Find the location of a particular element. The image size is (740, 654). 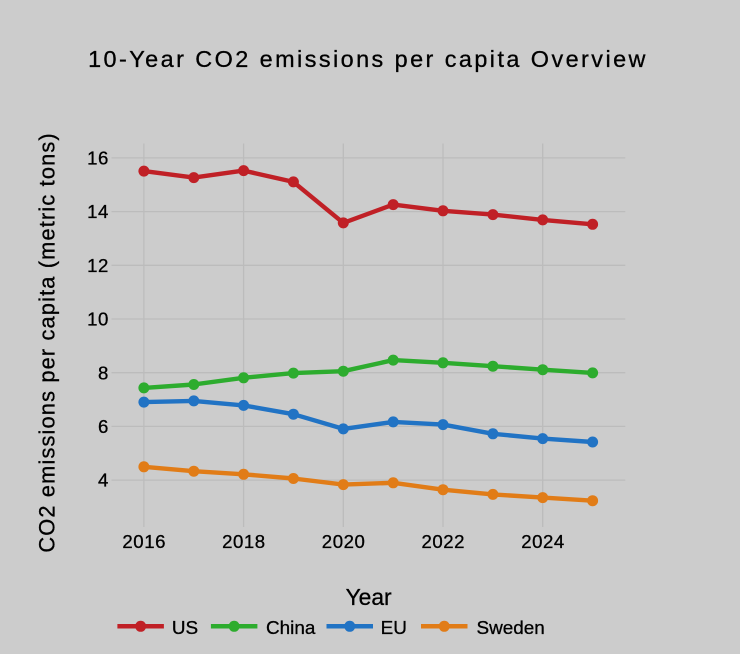

svg-text: EU is located at coordinates (394, 628).